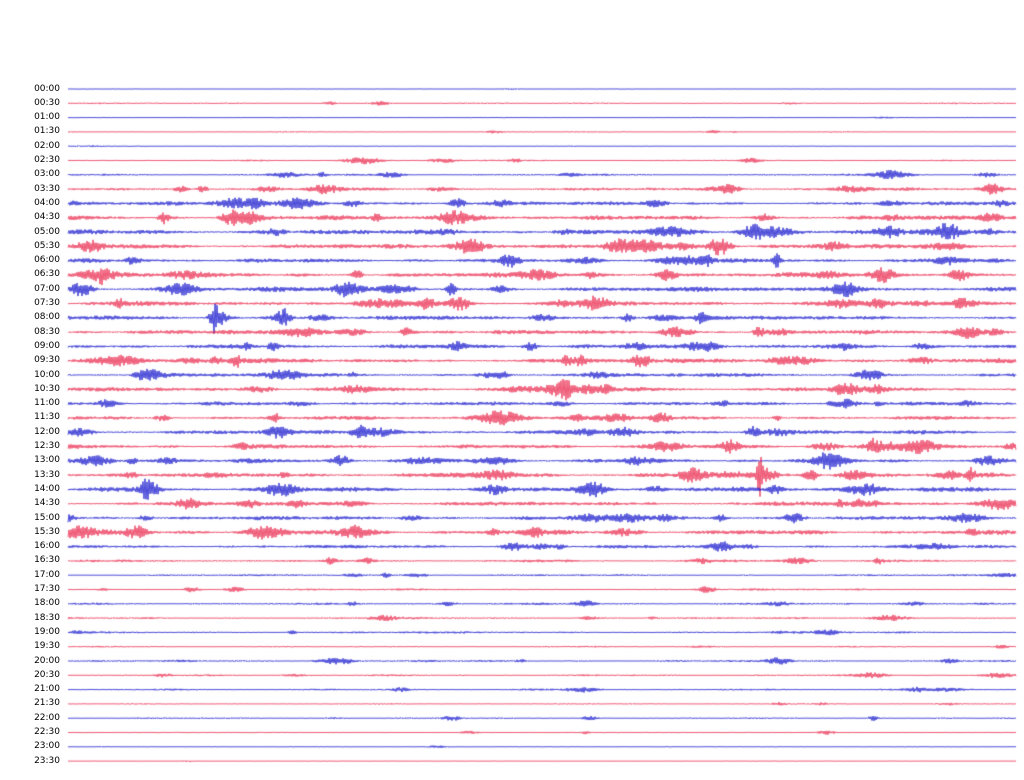 The height and width of the screenshot is (780, 1024). What do you see at coordinates (47, 217) in the screenshot?
I see `trace-time-label: 04:30` at bounding box center [47, 217].